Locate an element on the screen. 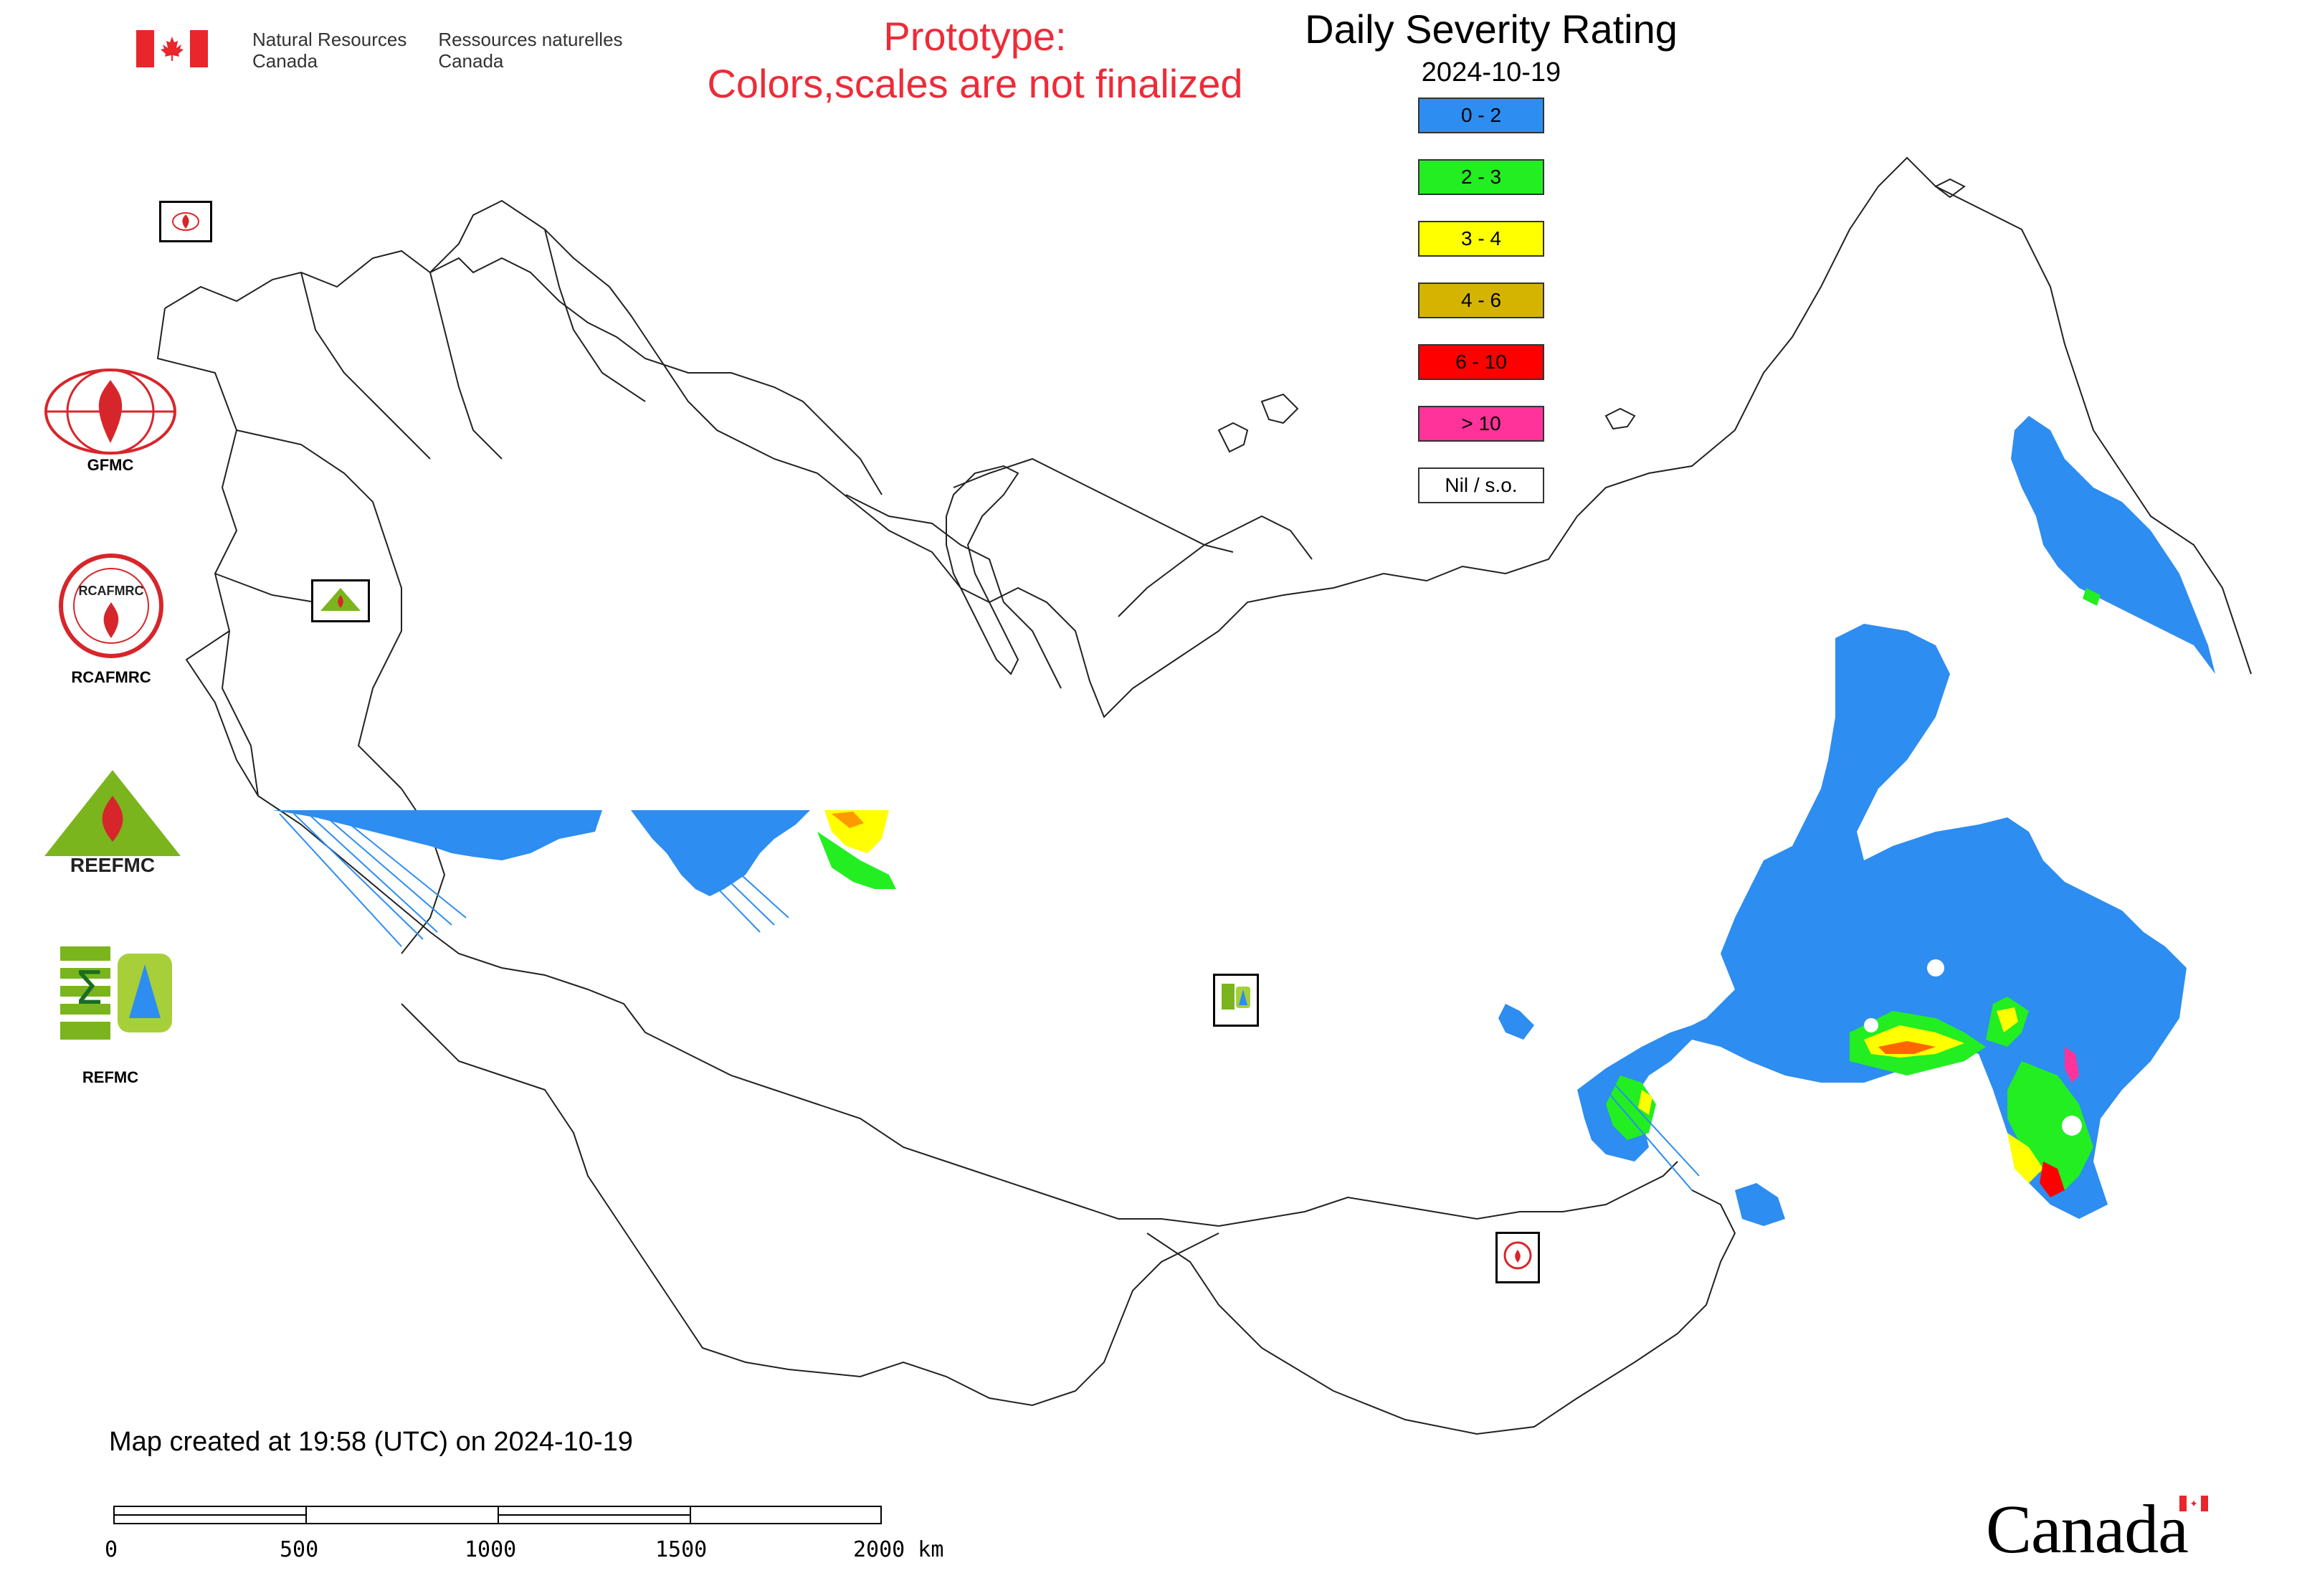 The image size is (2302, 1596). legend-item-0-2: 0 - 2 is located at coordinates (1481, 115).